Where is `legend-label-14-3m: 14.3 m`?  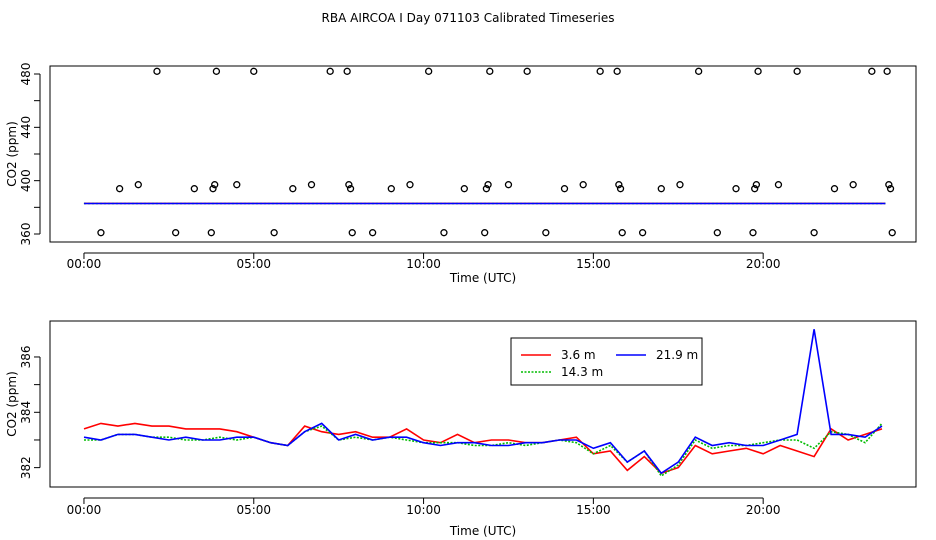 legend-label-14-3m: 14.3 m is located at coordinates (582, 372).